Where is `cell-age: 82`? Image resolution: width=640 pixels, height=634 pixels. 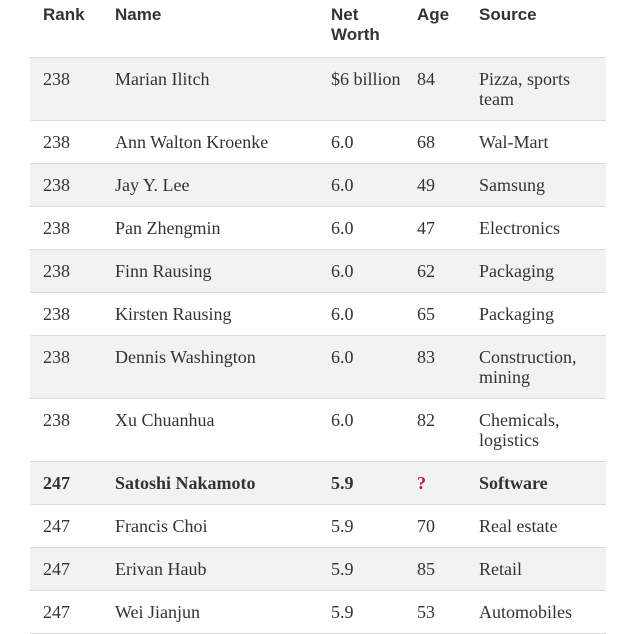 cell-age: 82 is located at coordinates (435, 430).